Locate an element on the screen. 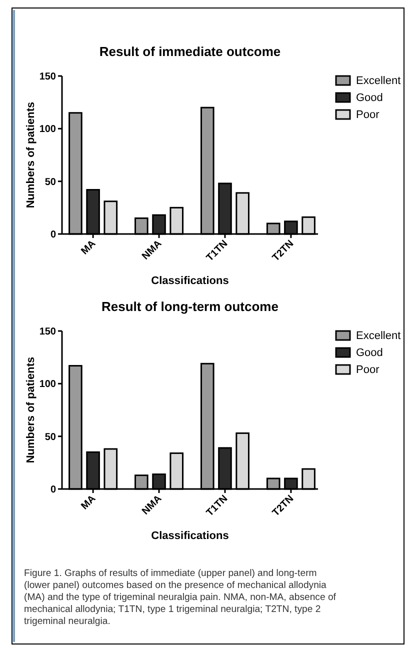  caption: Figure 1. Graphs of results of immediate (upper panel) and long-term (lower panel) outcomes based on the presence of mechanical allodynia (MA) and the type of trigeminal neuralgia pain. NMA, non-MA, absence of mechanical allodynia; T1TN, type 1 trigeminal neuralgia; T2TN, type 2 trigeminal neuralgia. is located at coordinates (180, 597).